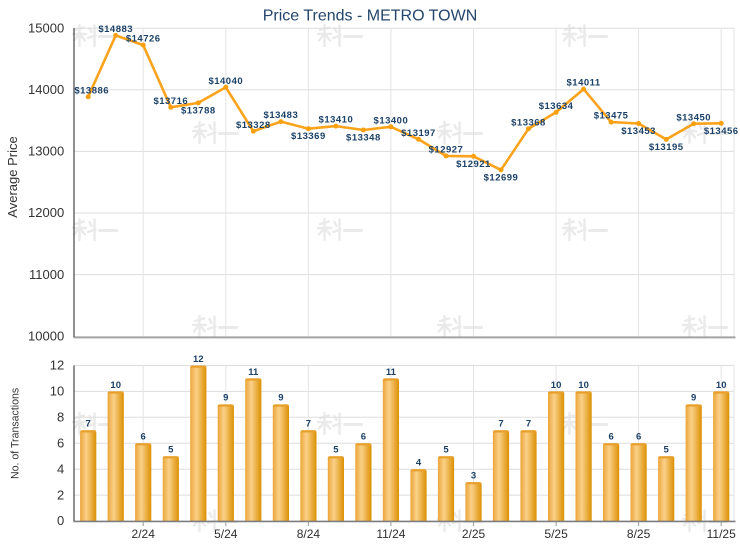  I want to click on svg-text: 11000, so click(46, 274).